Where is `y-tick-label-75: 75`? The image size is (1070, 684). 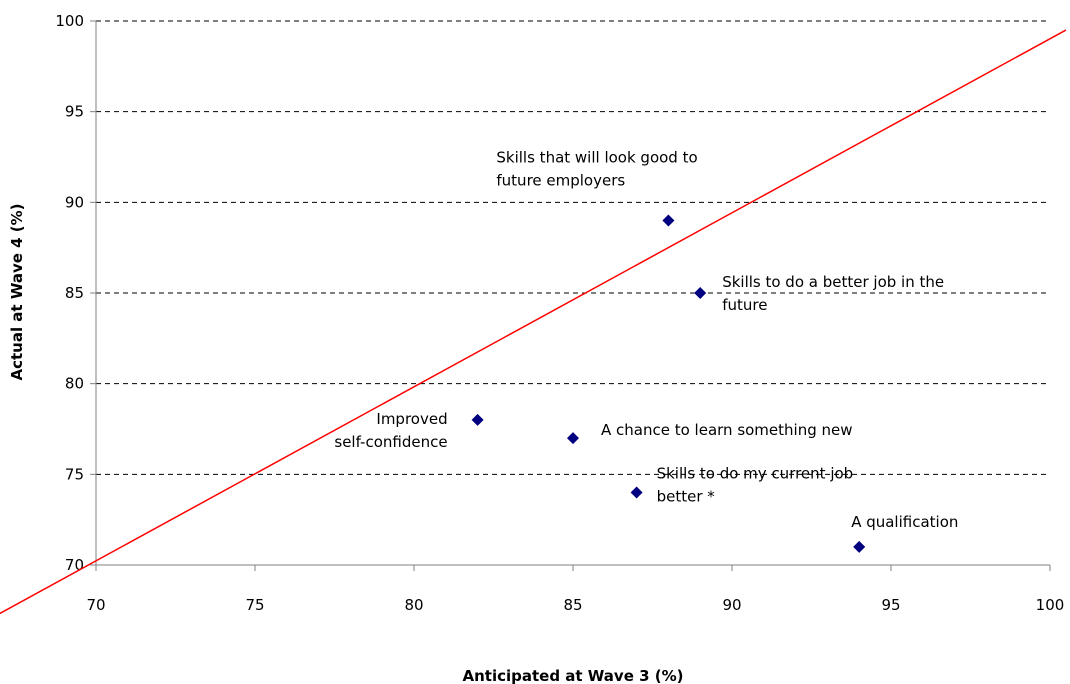
y-tick-label-75: 75 is located at coordinates (74, 474).